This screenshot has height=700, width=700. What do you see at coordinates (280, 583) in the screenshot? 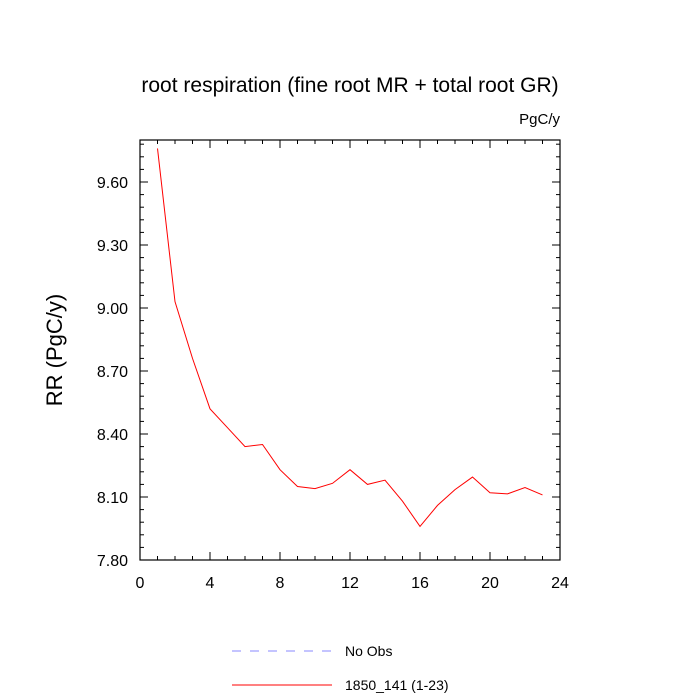
I see `x-tick-label: 8` at bounding box center [280, 583].